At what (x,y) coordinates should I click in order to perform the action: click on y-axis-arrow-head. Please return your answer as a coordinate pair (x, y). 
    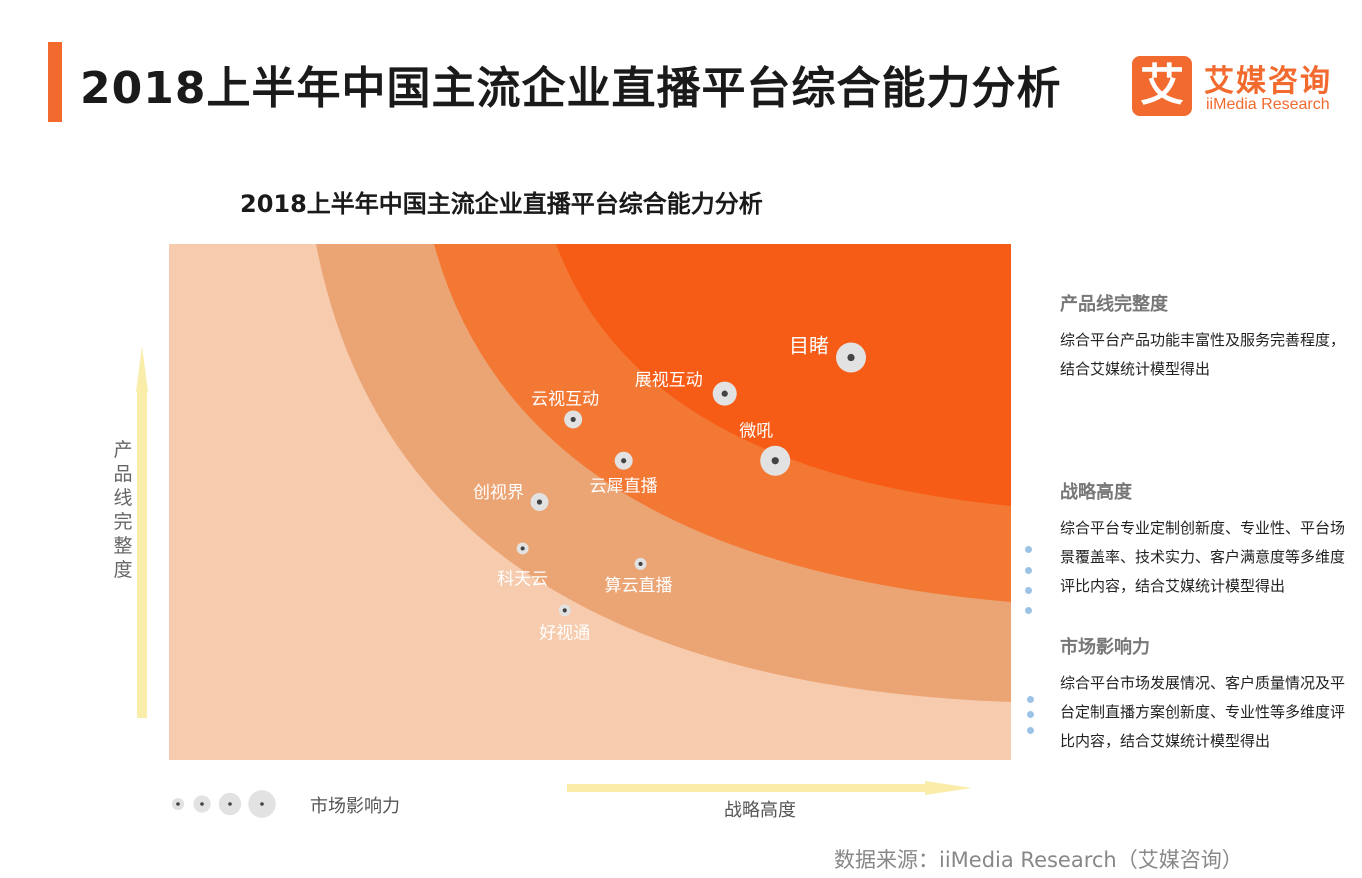
    Looking at the image, I should click on (142, 369).